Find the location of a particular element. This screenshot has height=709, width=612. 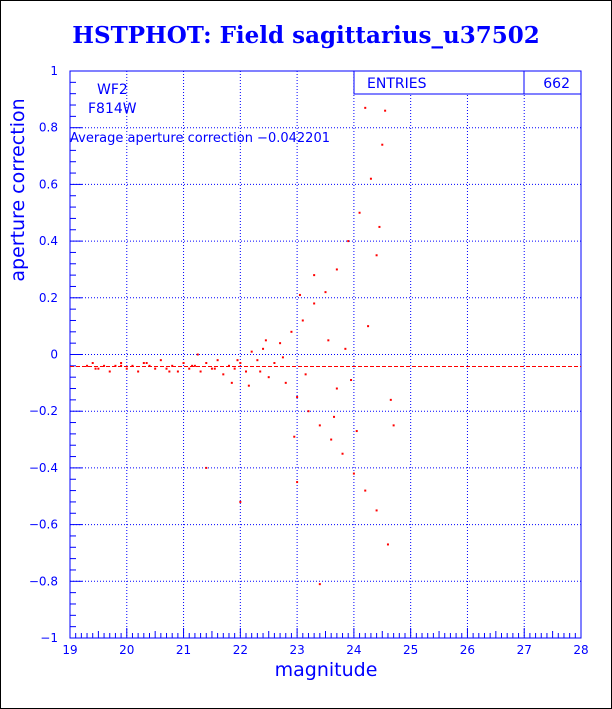

y-tick-label: 0.6 is located at coordinates (48, 184).